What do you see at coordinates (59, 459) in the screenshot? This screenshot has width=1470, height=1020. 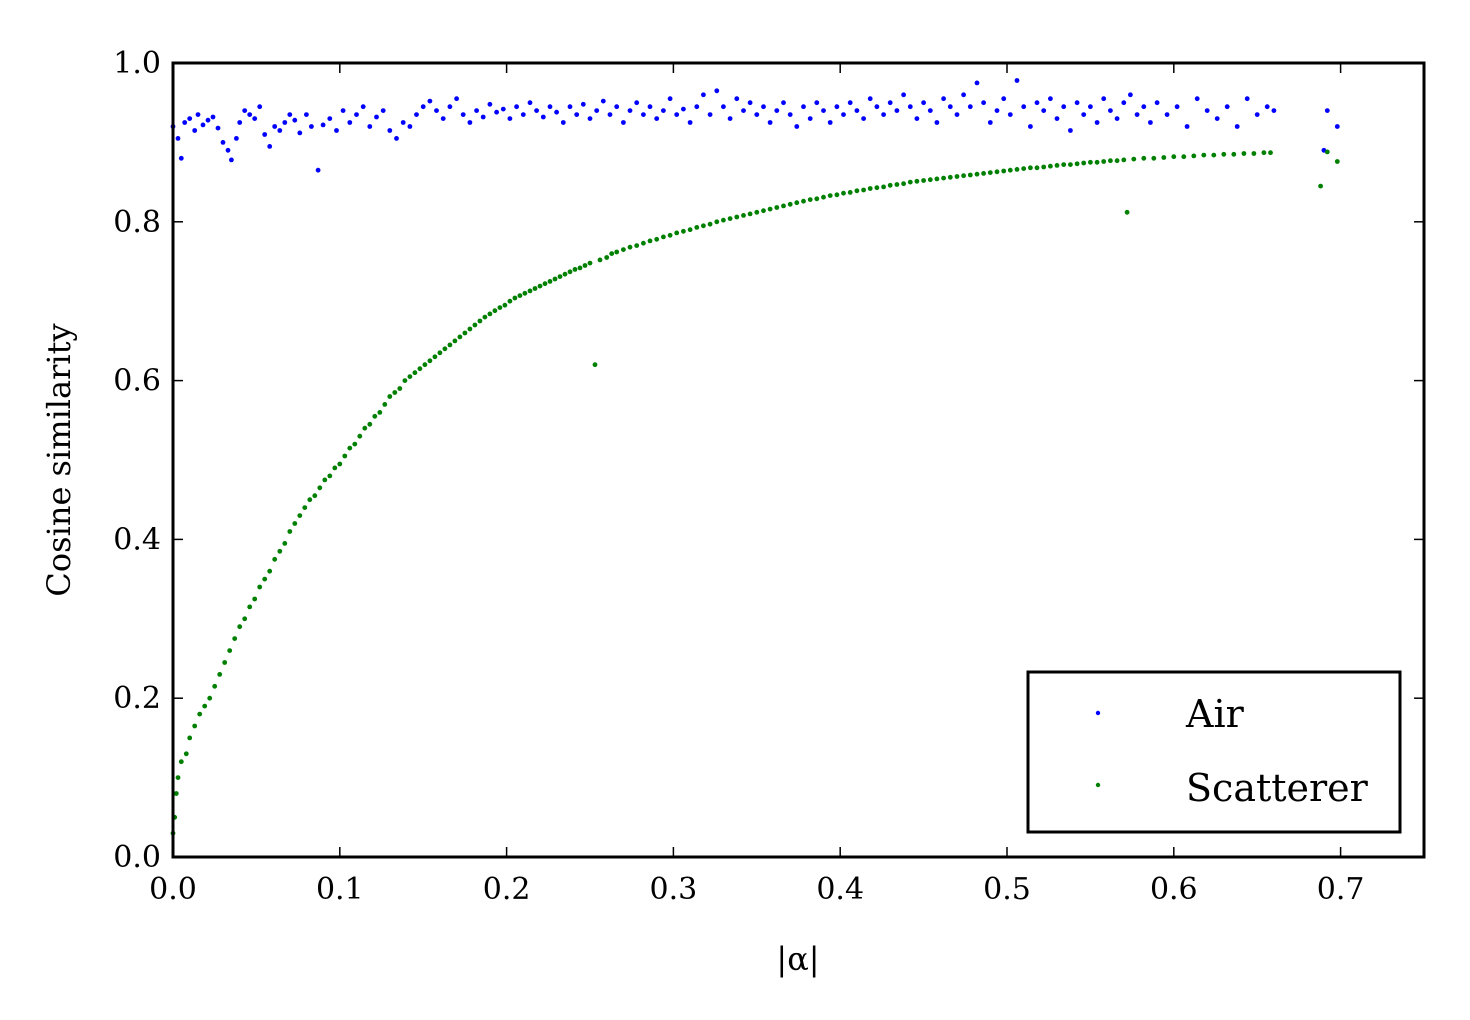 I see `y-axis-label: Cosine similarity` at bounding box center [59, 459].